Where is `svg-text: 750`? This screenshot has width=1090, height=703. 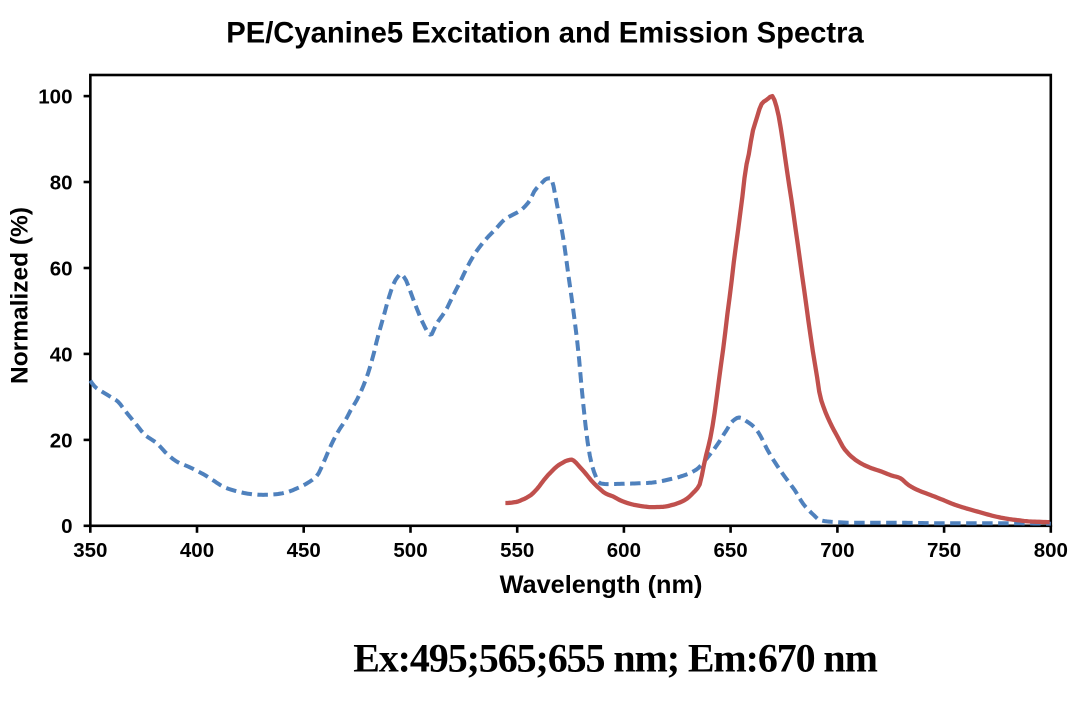 svg-text: 750 is located at coordinates (944, 550).